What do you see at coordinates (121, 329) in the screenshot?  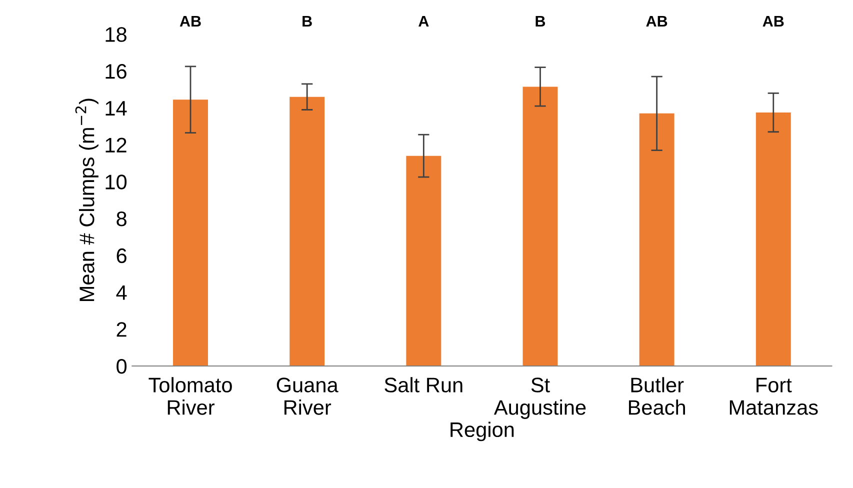 I see `y-tick-label: 2` at bounding box center [121, 329].